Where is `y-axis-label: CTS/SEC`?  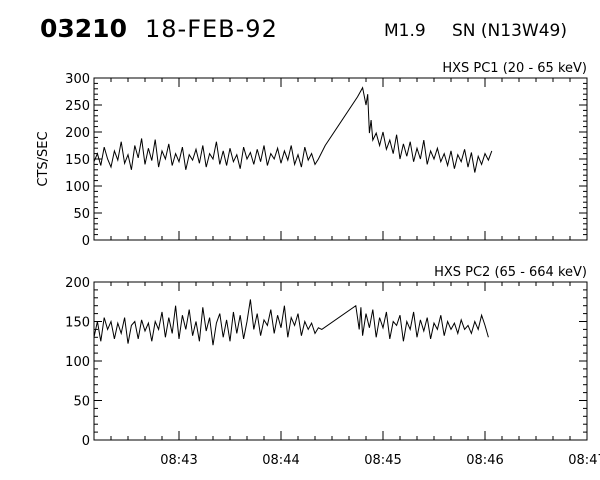 y-axis-label: CTS/SEC is located at coordinates (43, 158).